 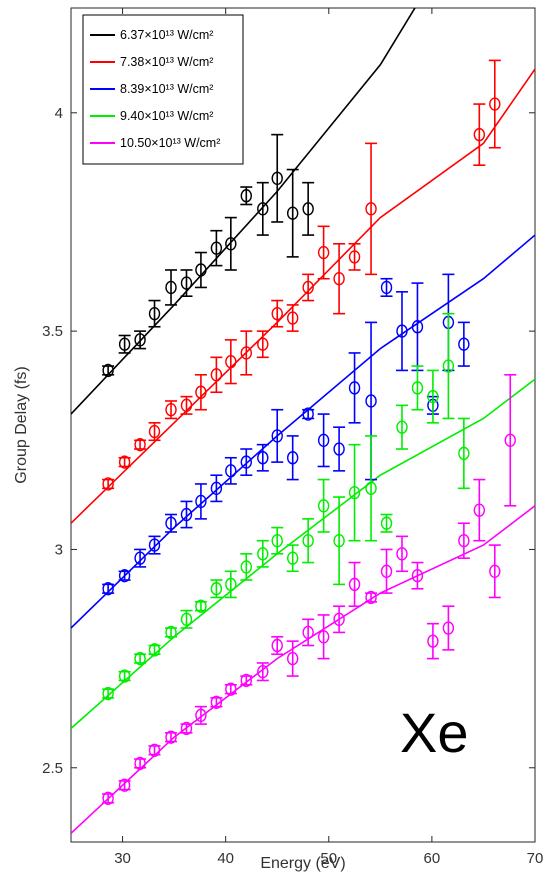 What do you see at coordinates (170, 143) in the screenshot?
I see `legend-label: 10.50×10¹³ W/cm²` at bounding box center [170, 143].